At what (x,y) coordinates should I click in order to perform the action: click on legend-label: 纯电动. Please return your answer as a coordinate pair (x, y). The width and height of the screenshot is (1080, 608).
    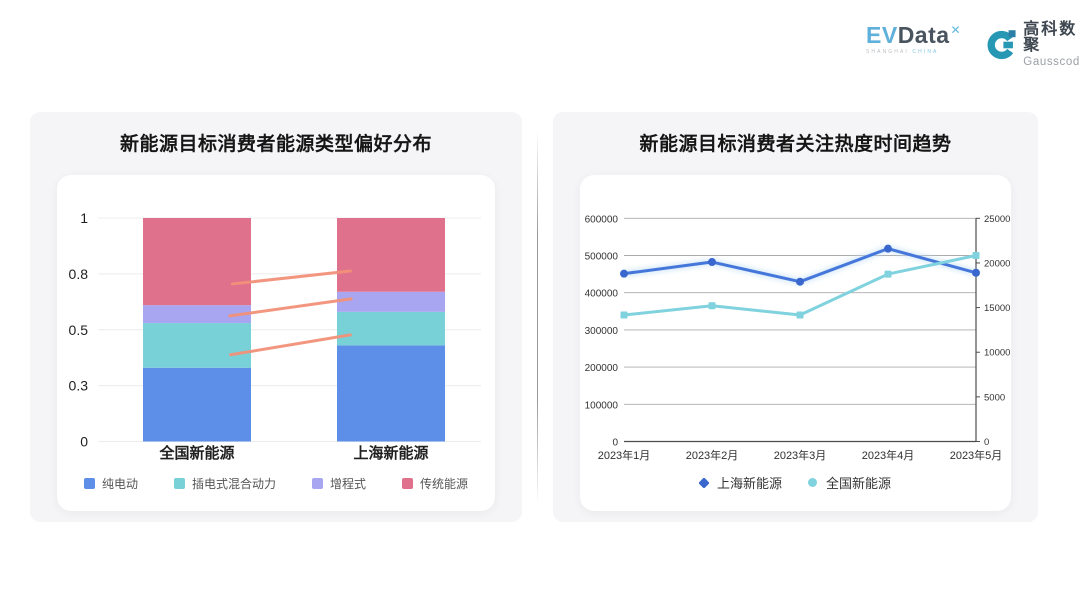
    Looking at the image, I should click on (119, 484).